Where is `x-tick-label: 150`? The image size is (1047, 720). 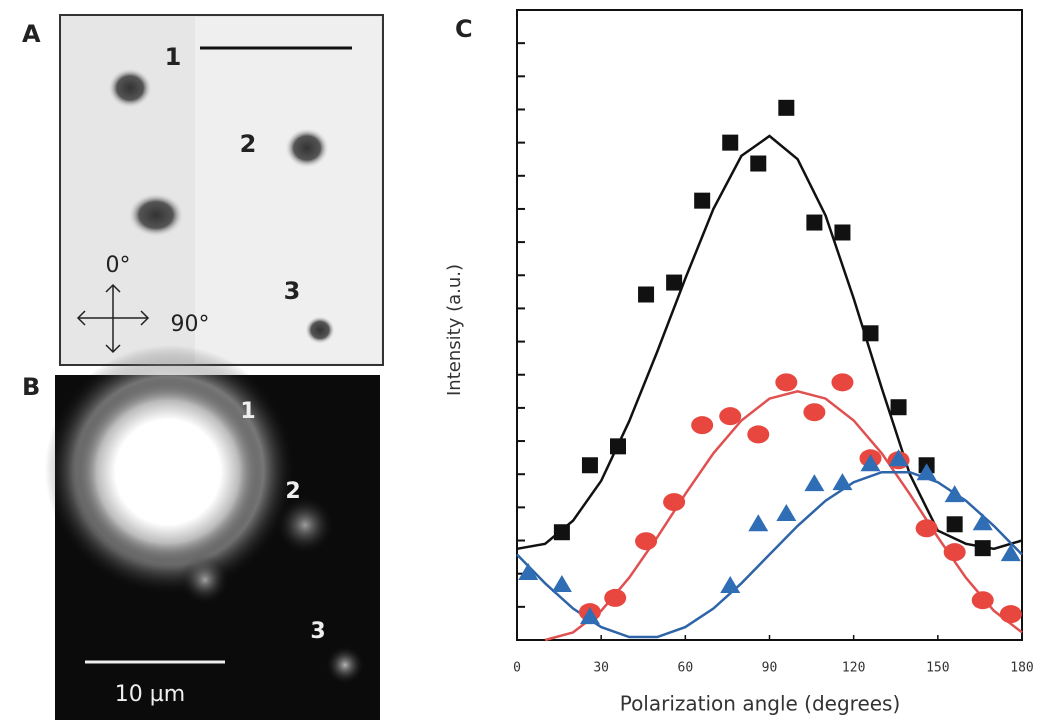 x-tick-label: 150 is located at coordinates (937, 668).